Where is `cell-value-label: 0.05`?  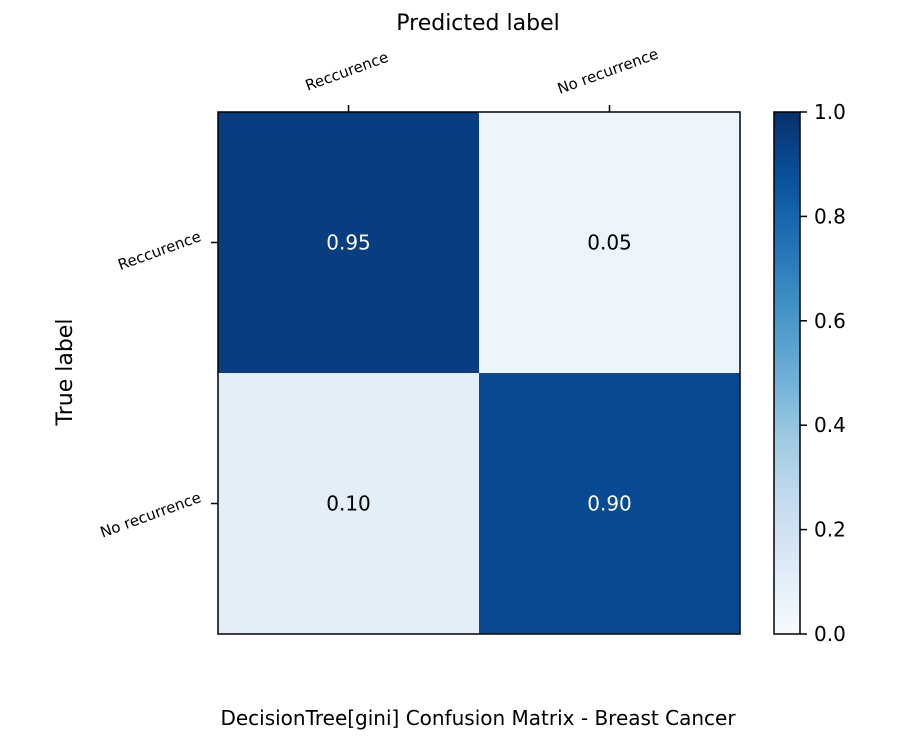
cell-value-label: 0.05 is located at coordinates (609, 243).